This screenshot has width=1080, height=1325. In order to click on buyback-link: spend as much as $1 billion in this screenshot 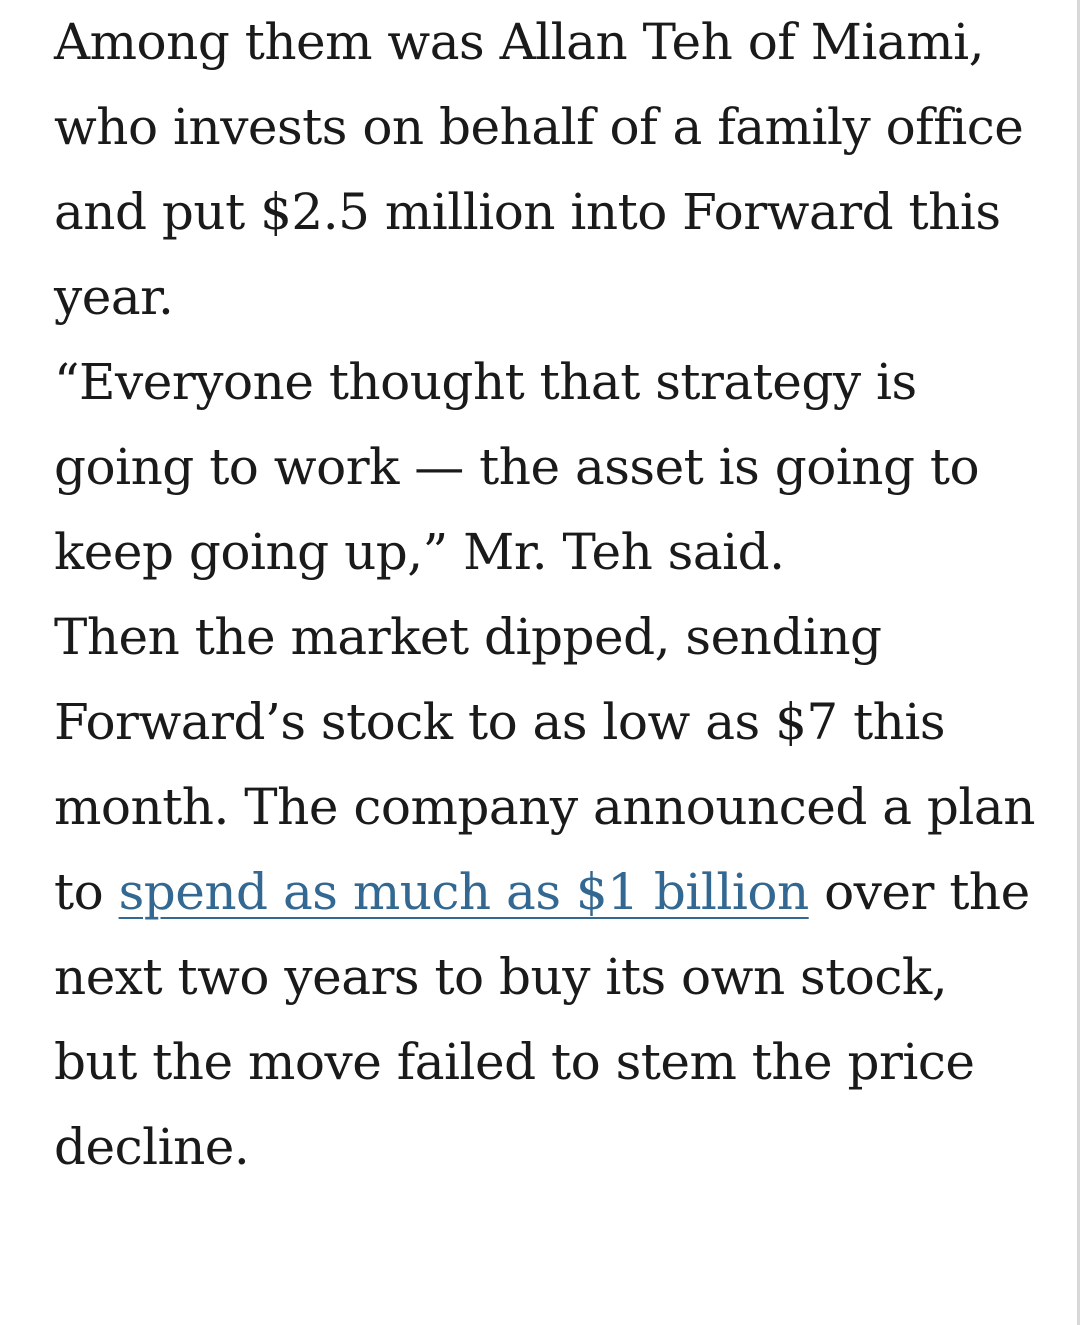, I will do `click(464, 892)`.